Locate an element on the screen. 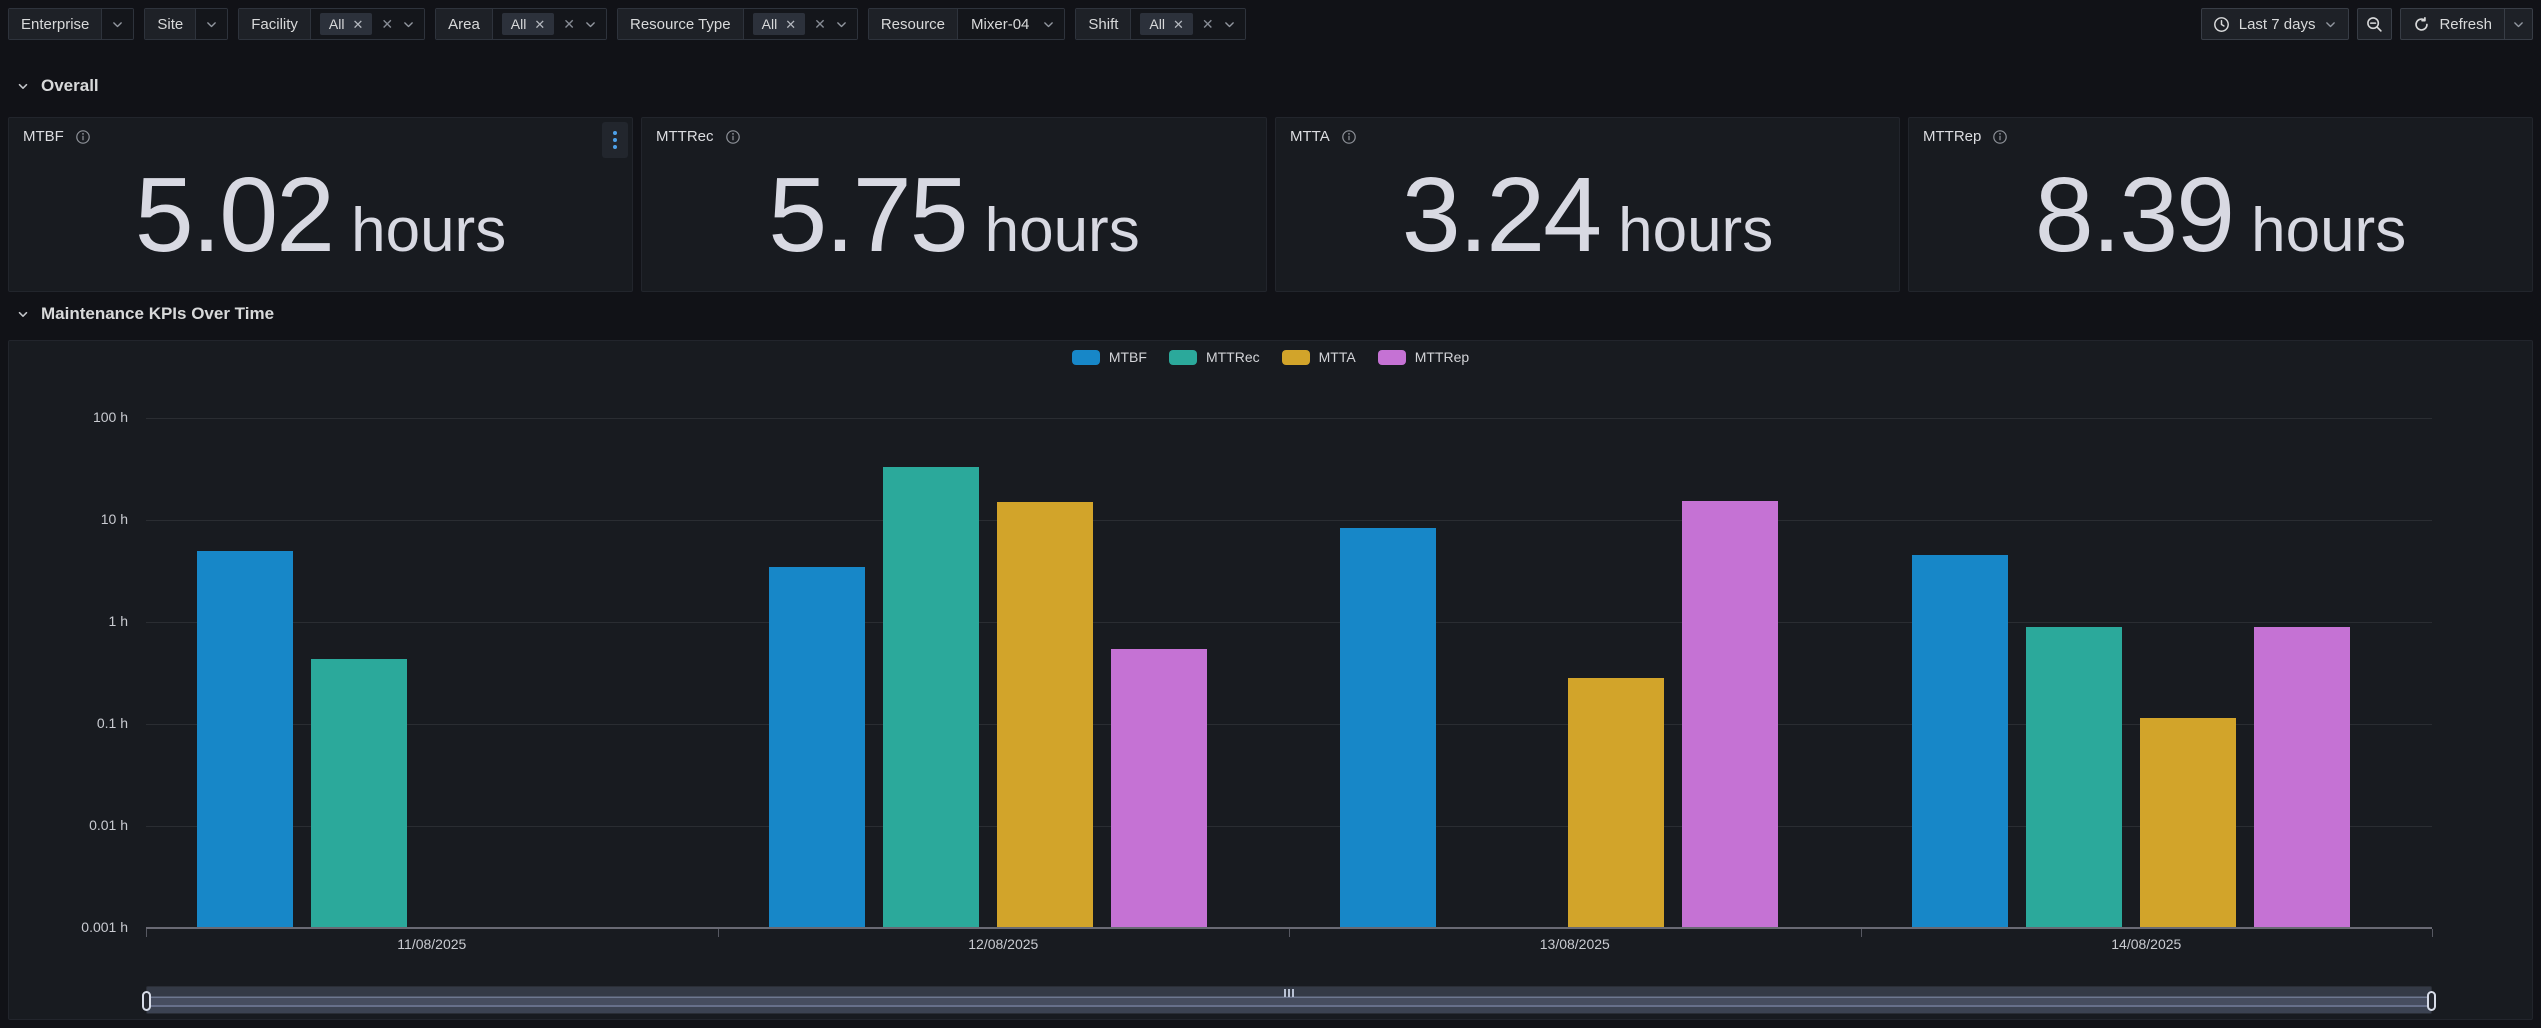 This screenshot has width=2541, height=1028. legend-item-mtbf: MTBF is located at coordinates (1109, 357).